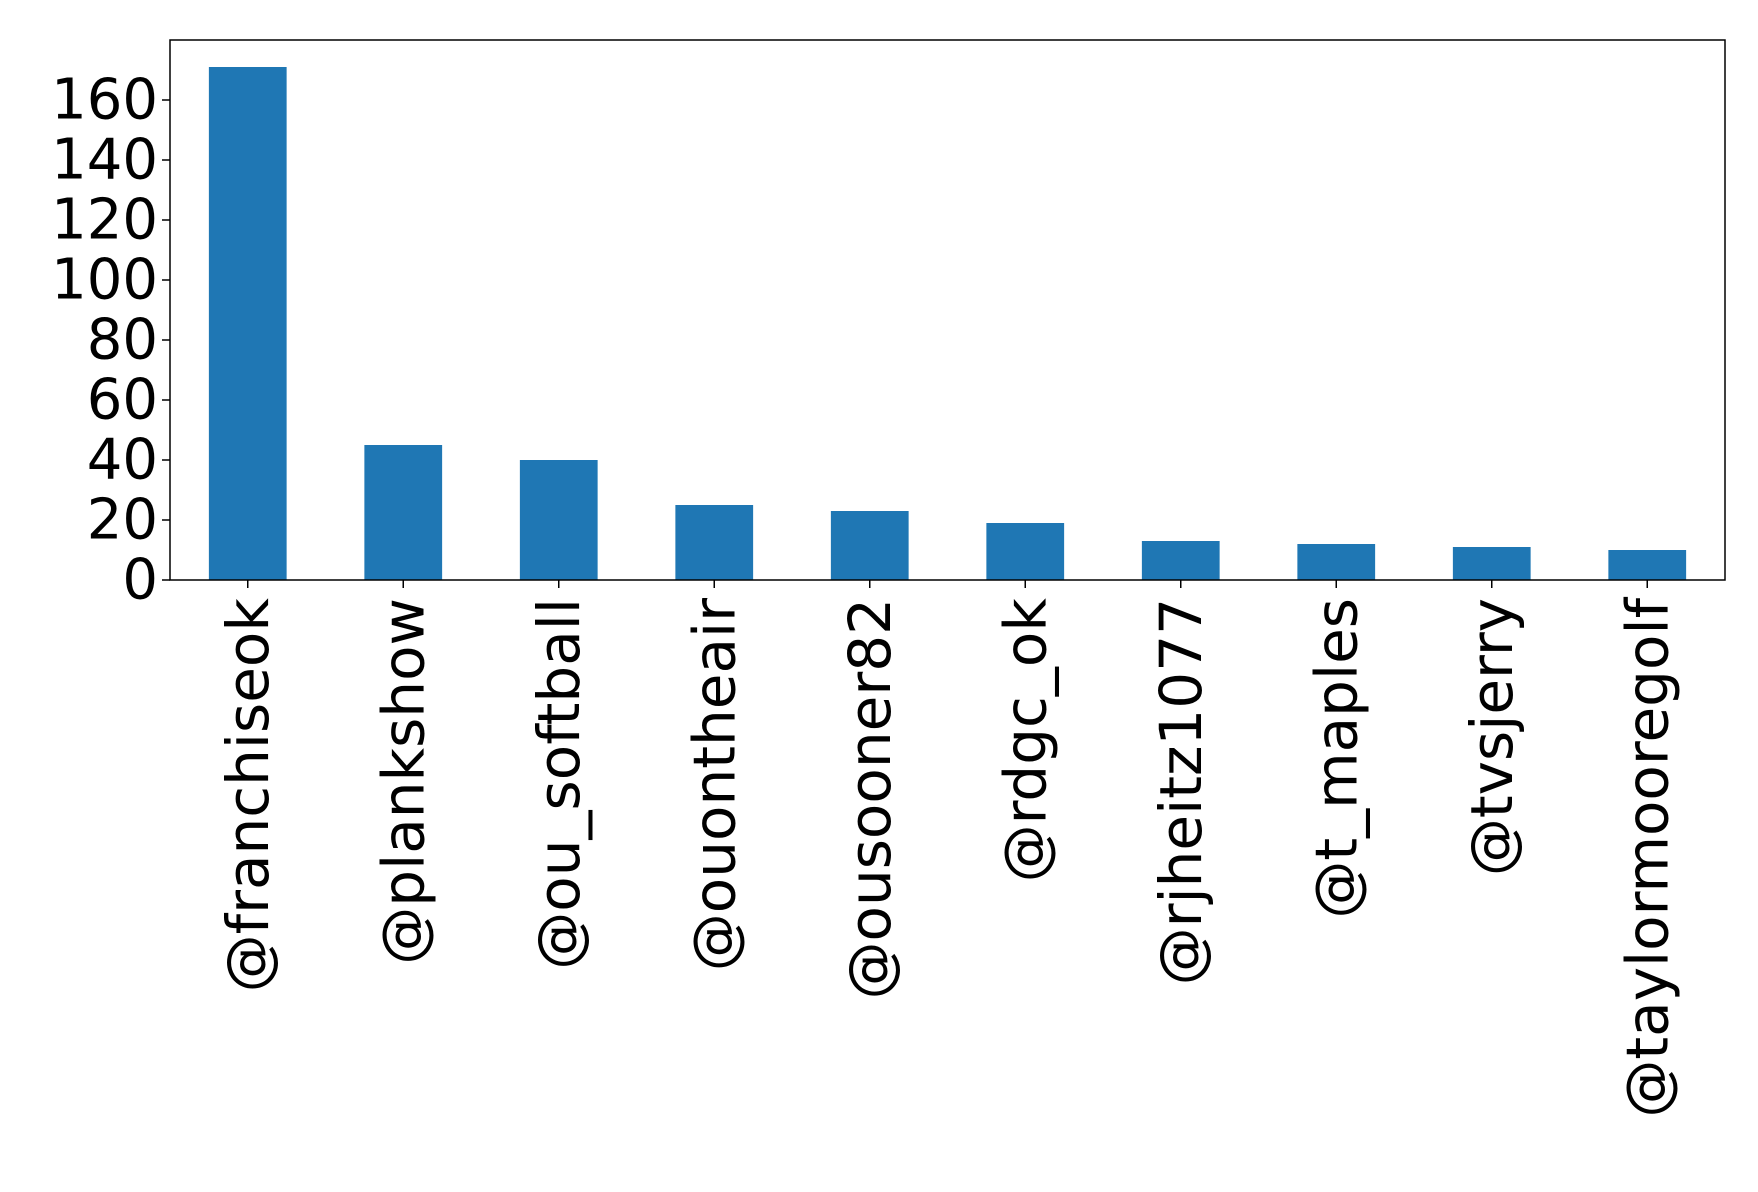 This screenshot has width=1758, height=1192. What do you see at coordinates (140, 580) in the screenshot?
I see `y-tick-label: 0` at bounding box center [140, 580].